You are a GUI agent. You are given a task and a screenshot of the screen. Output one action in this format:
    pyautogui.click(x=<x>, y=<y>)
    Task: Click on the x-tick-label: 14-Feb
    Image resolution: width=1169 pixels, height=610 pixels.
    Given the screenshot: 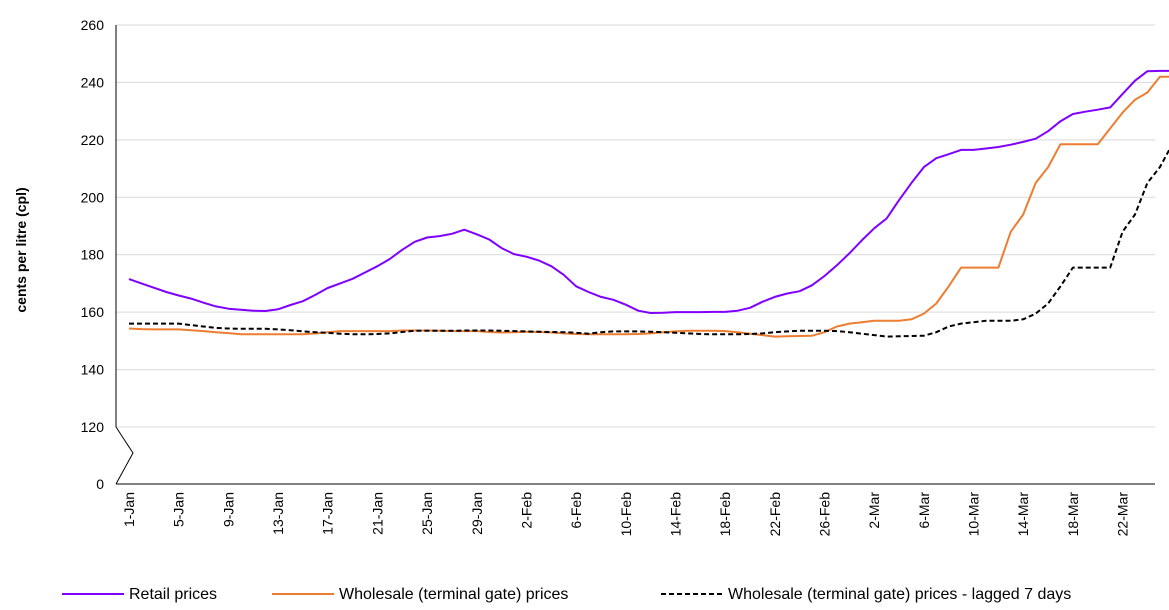 What is the action you would take?
    pyautogui.click(x=675, y=514)
    